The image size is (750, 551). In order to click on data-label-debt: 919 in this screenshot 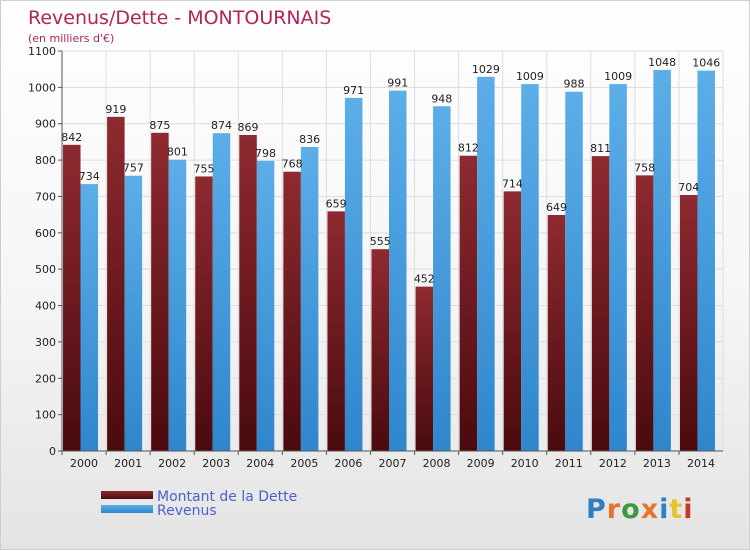, I will do `click(115, 109)`.